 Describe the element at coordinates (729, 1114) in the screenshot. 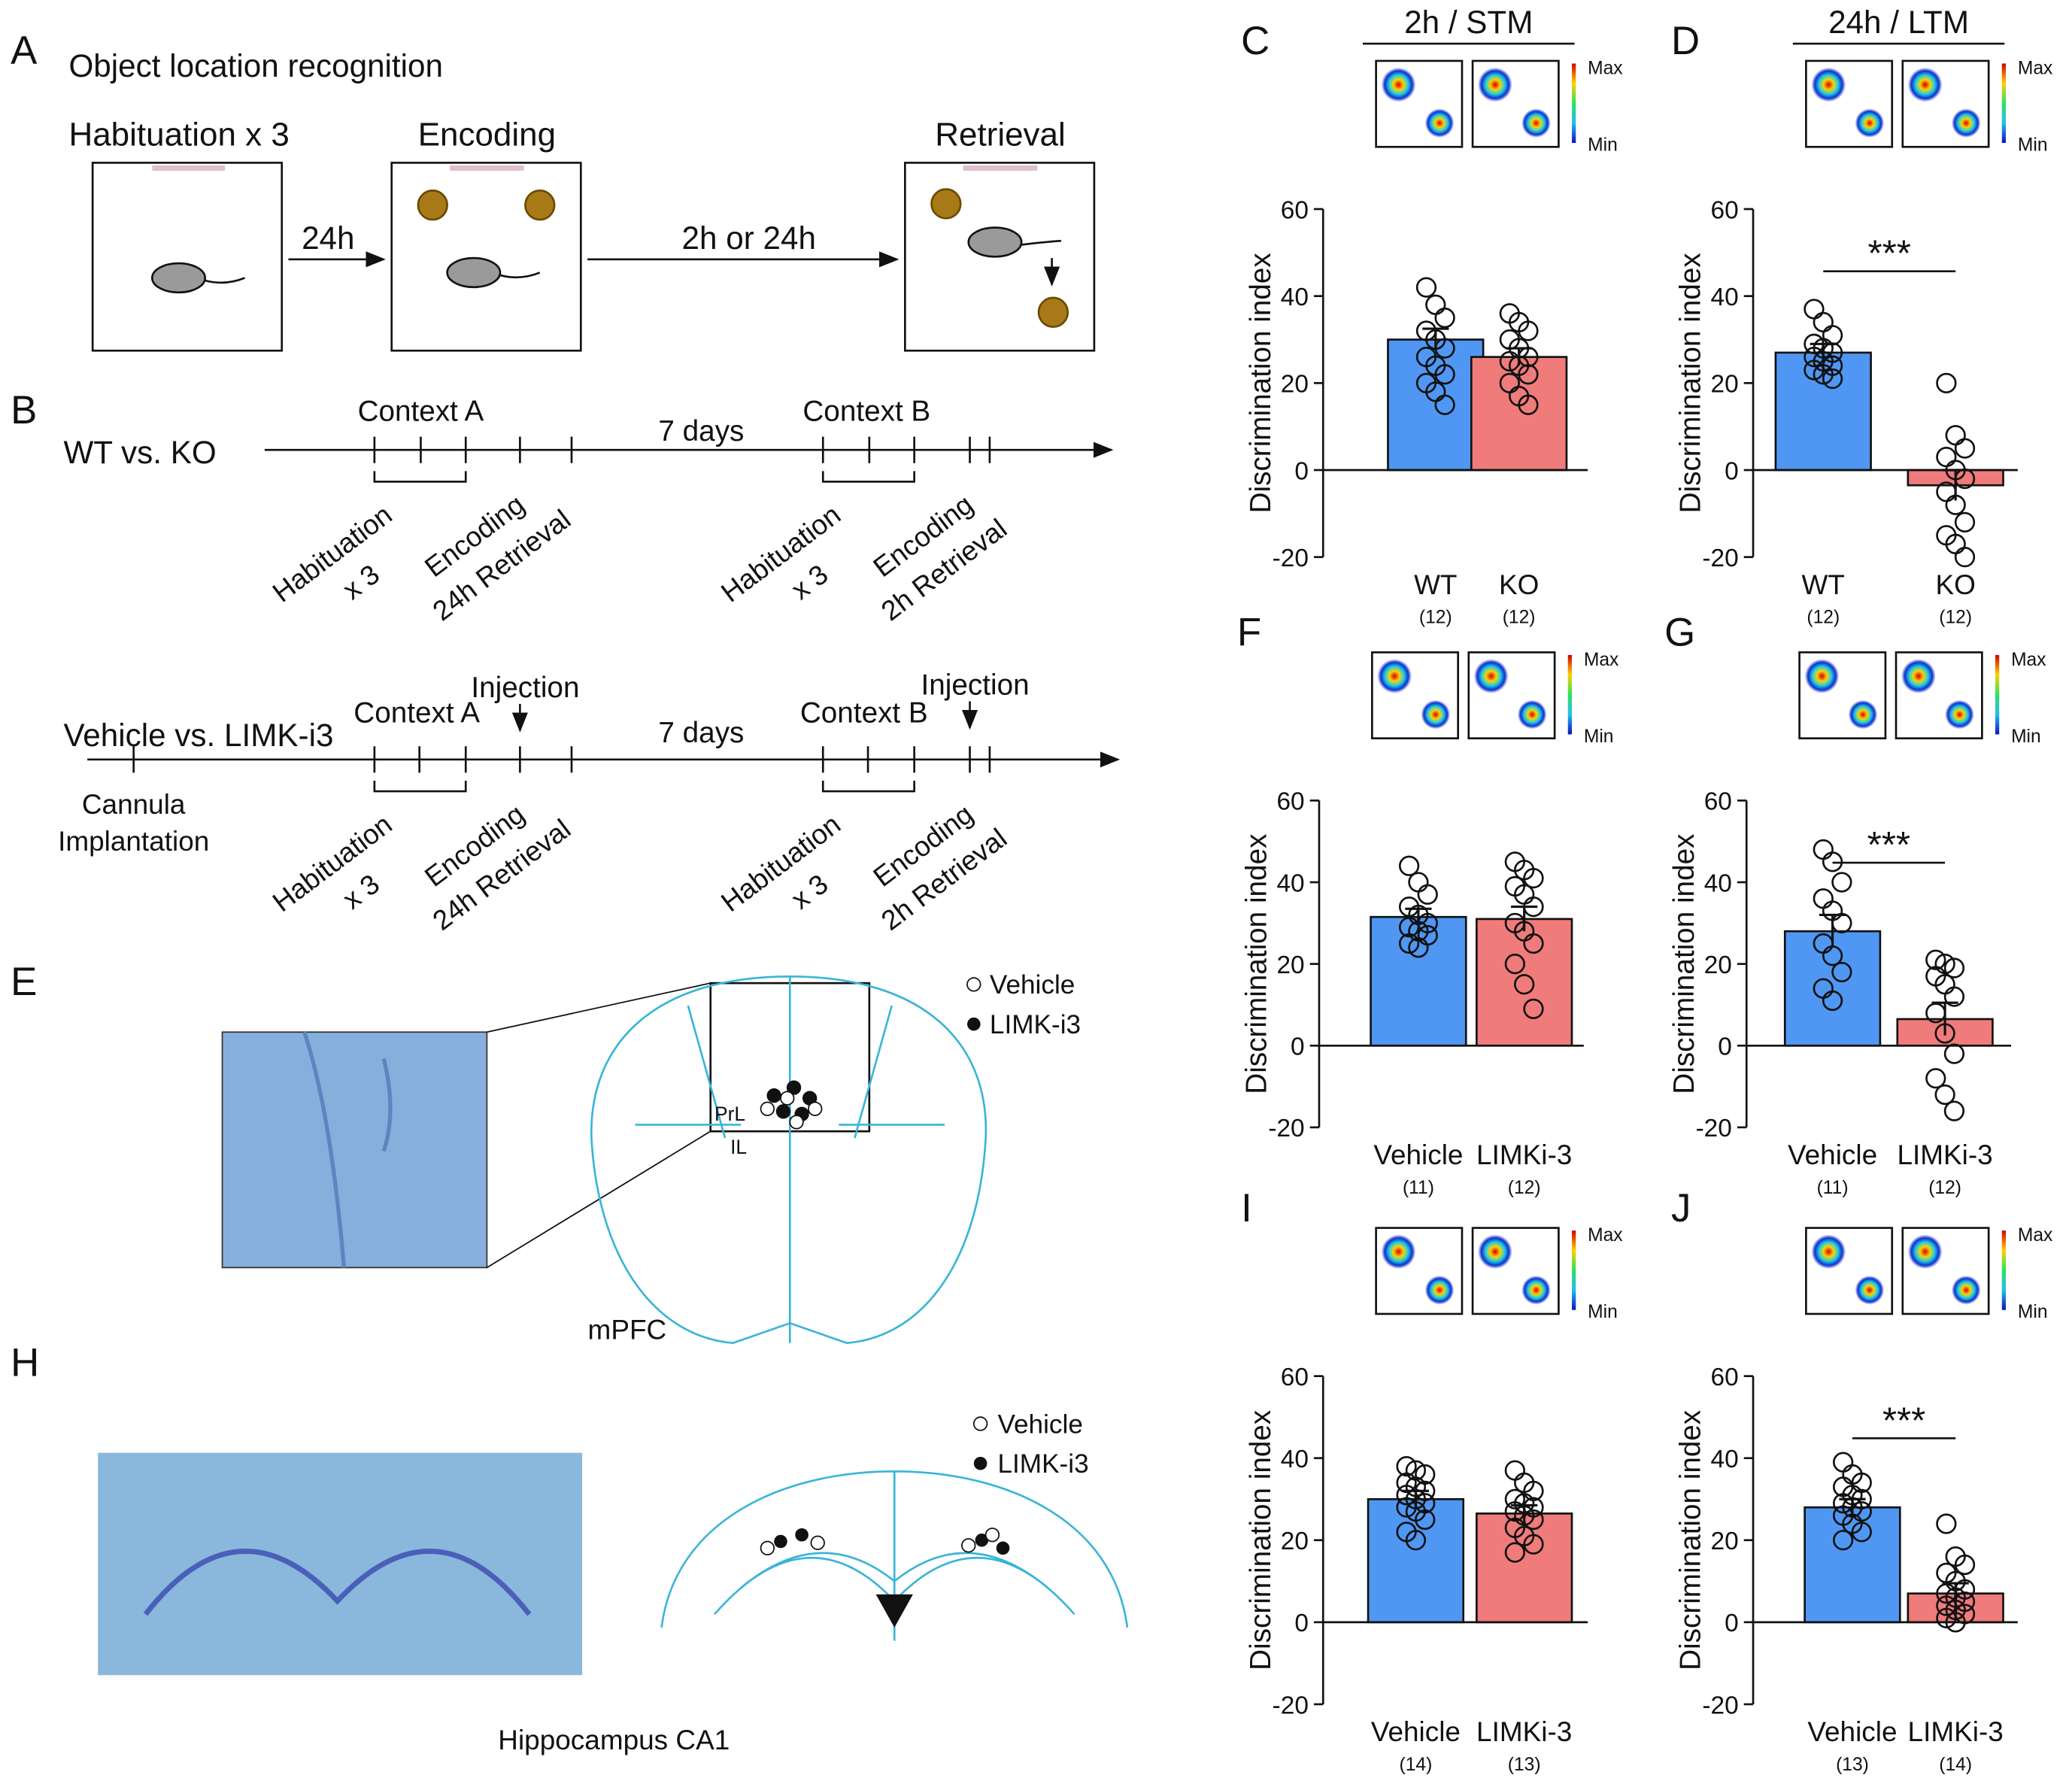

I see `label: PrL` at that location.